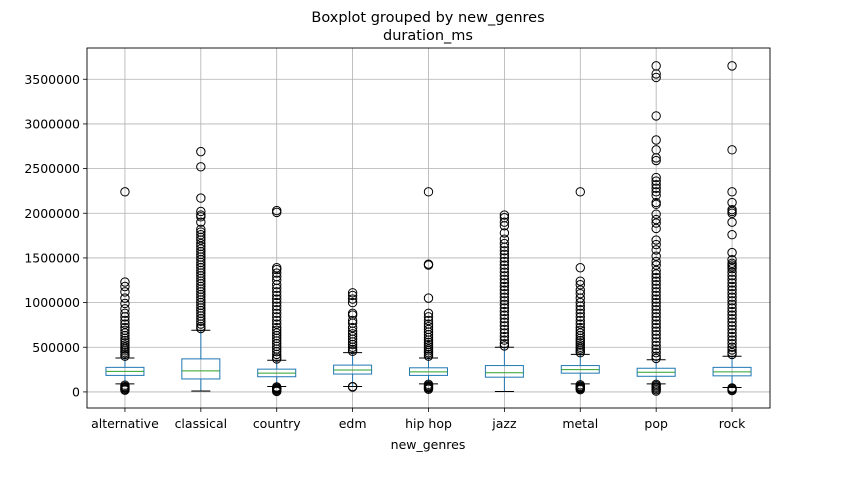  I want to click on x-axis-label: new_genres, so click(428, 444).